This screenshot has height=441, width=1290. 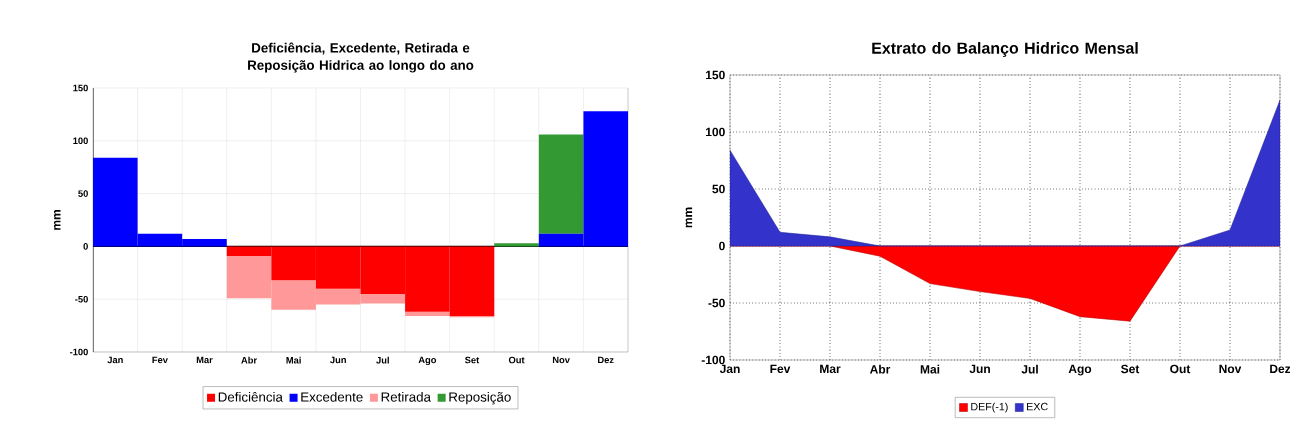 What do you see at coordinates (1005, 49) in the screenshot?
I see `chart-title: Extrato do Balanço Hidrico Mensal` at bounding box center [1005, 49].